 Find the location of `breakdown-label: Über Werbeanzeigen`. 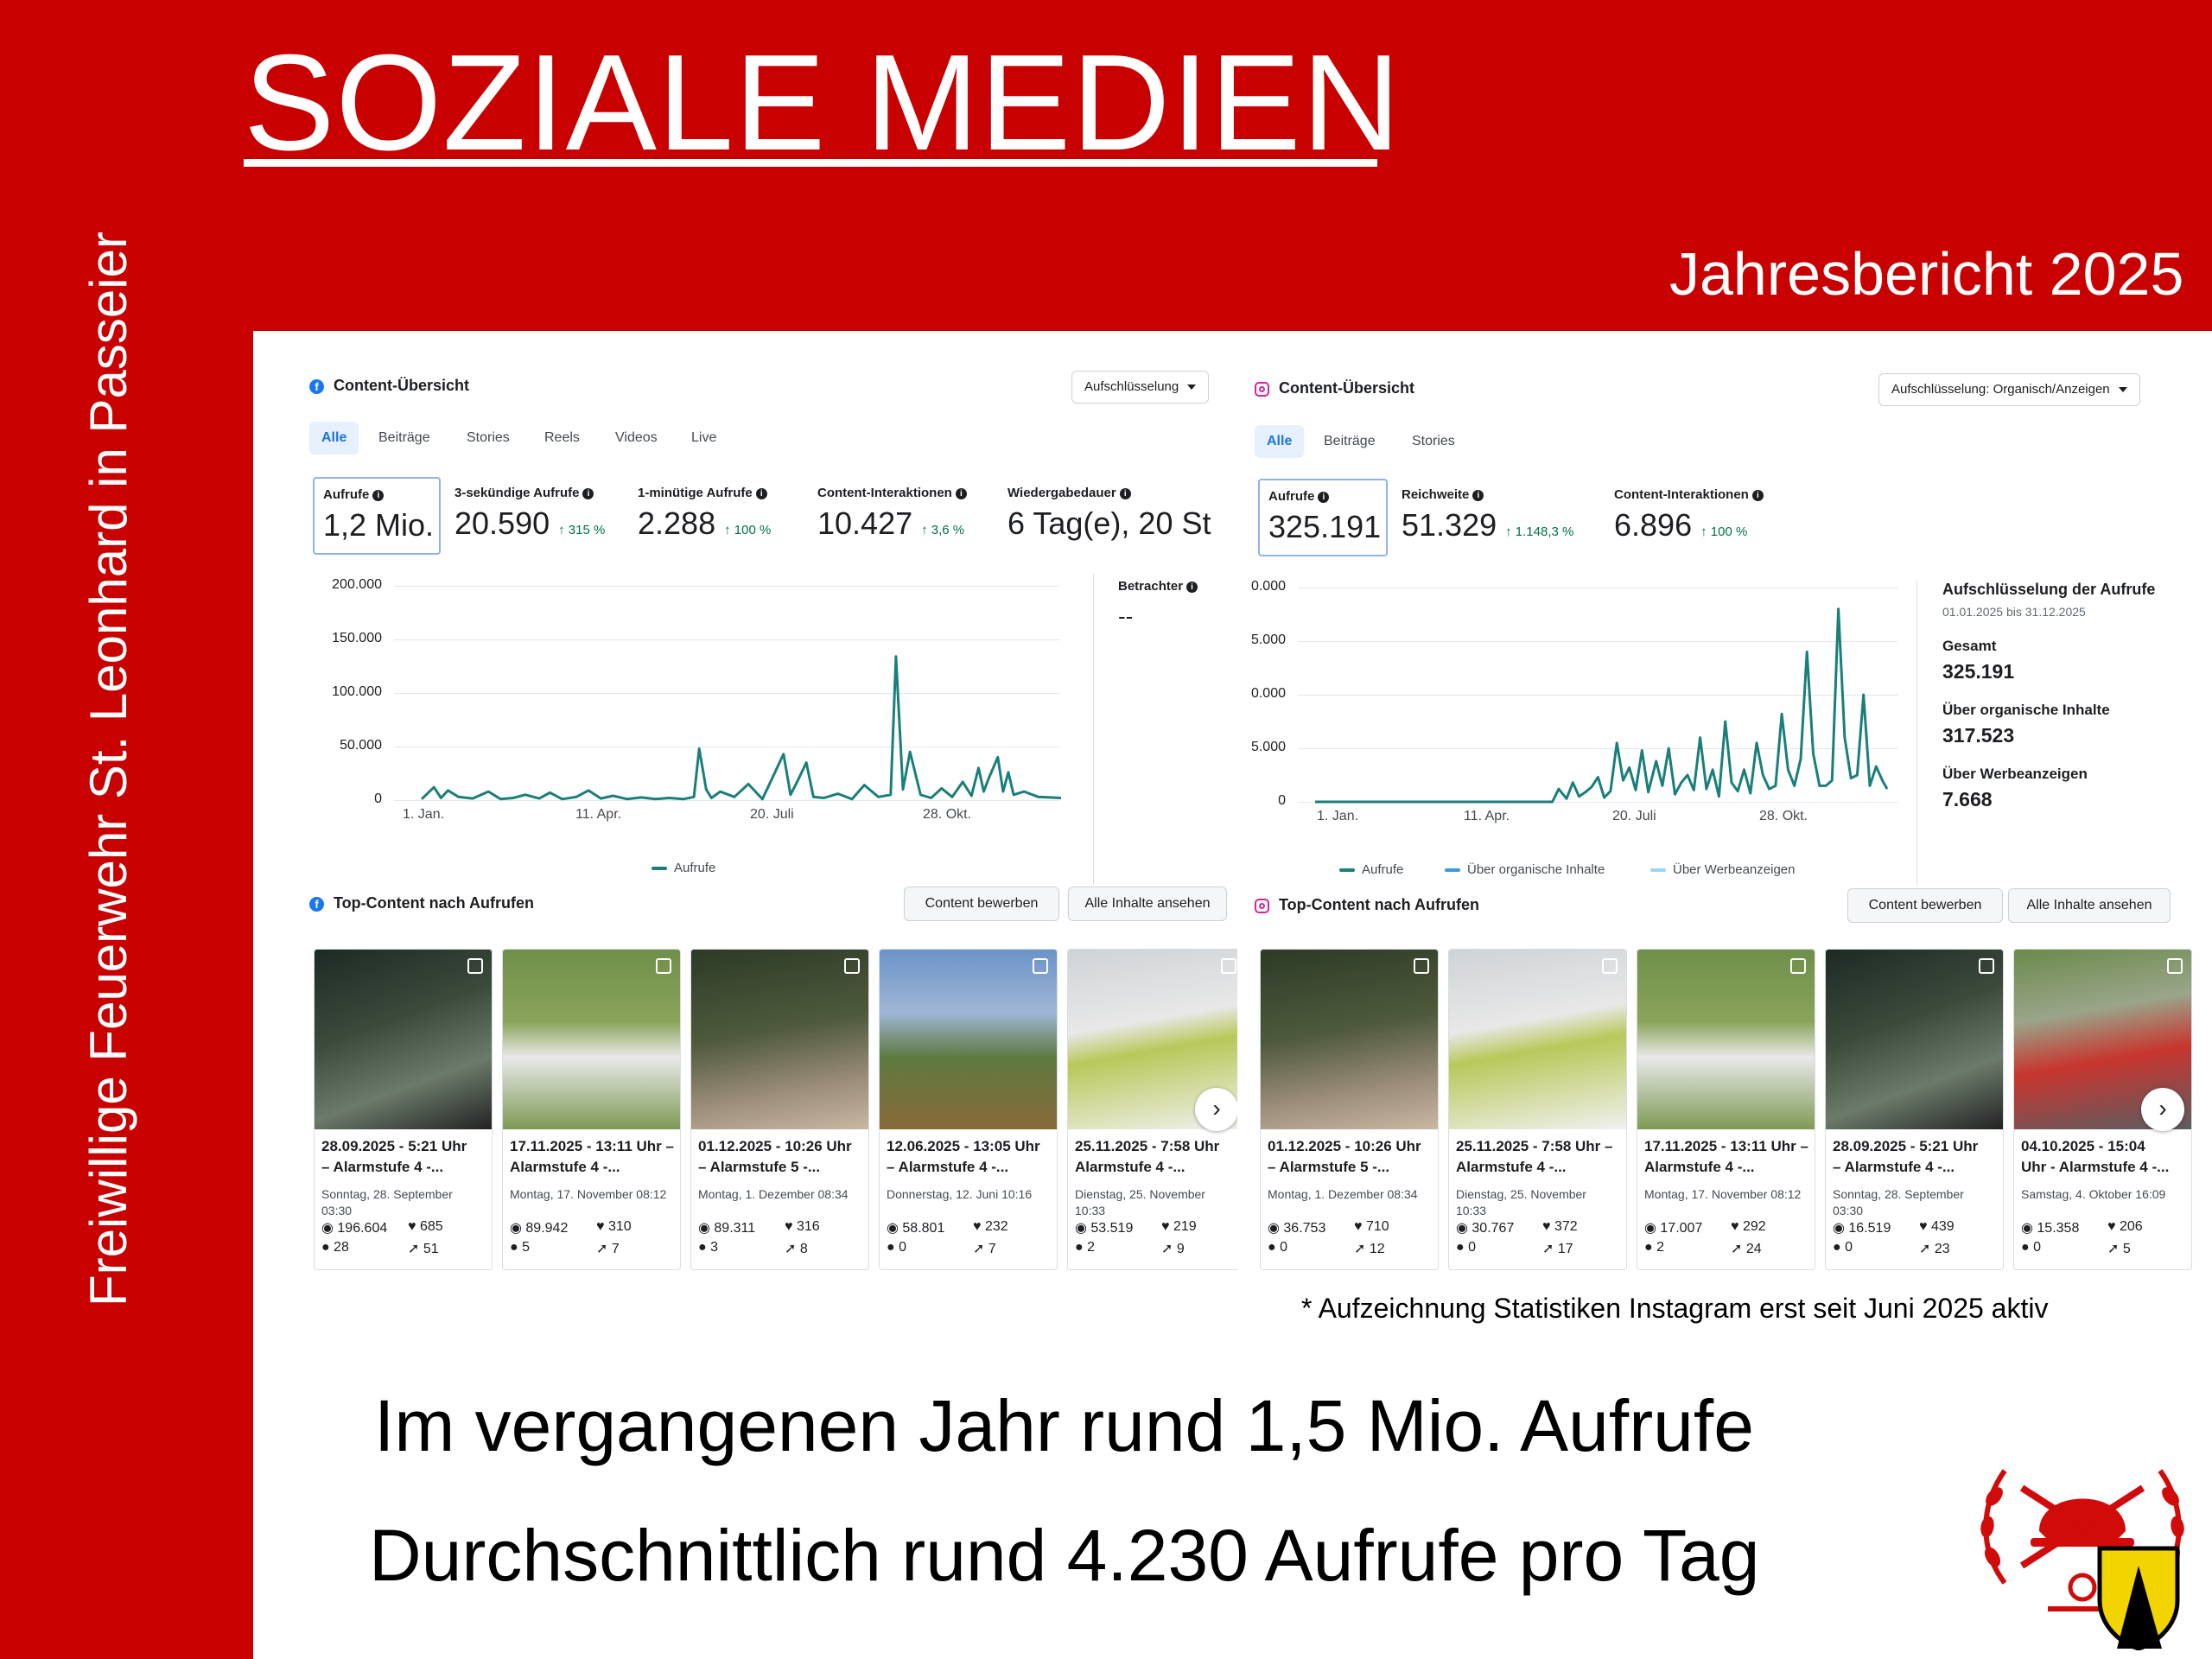

breakdown-label: Über Werbeanzeigen is located at coordinates (2015, 774).